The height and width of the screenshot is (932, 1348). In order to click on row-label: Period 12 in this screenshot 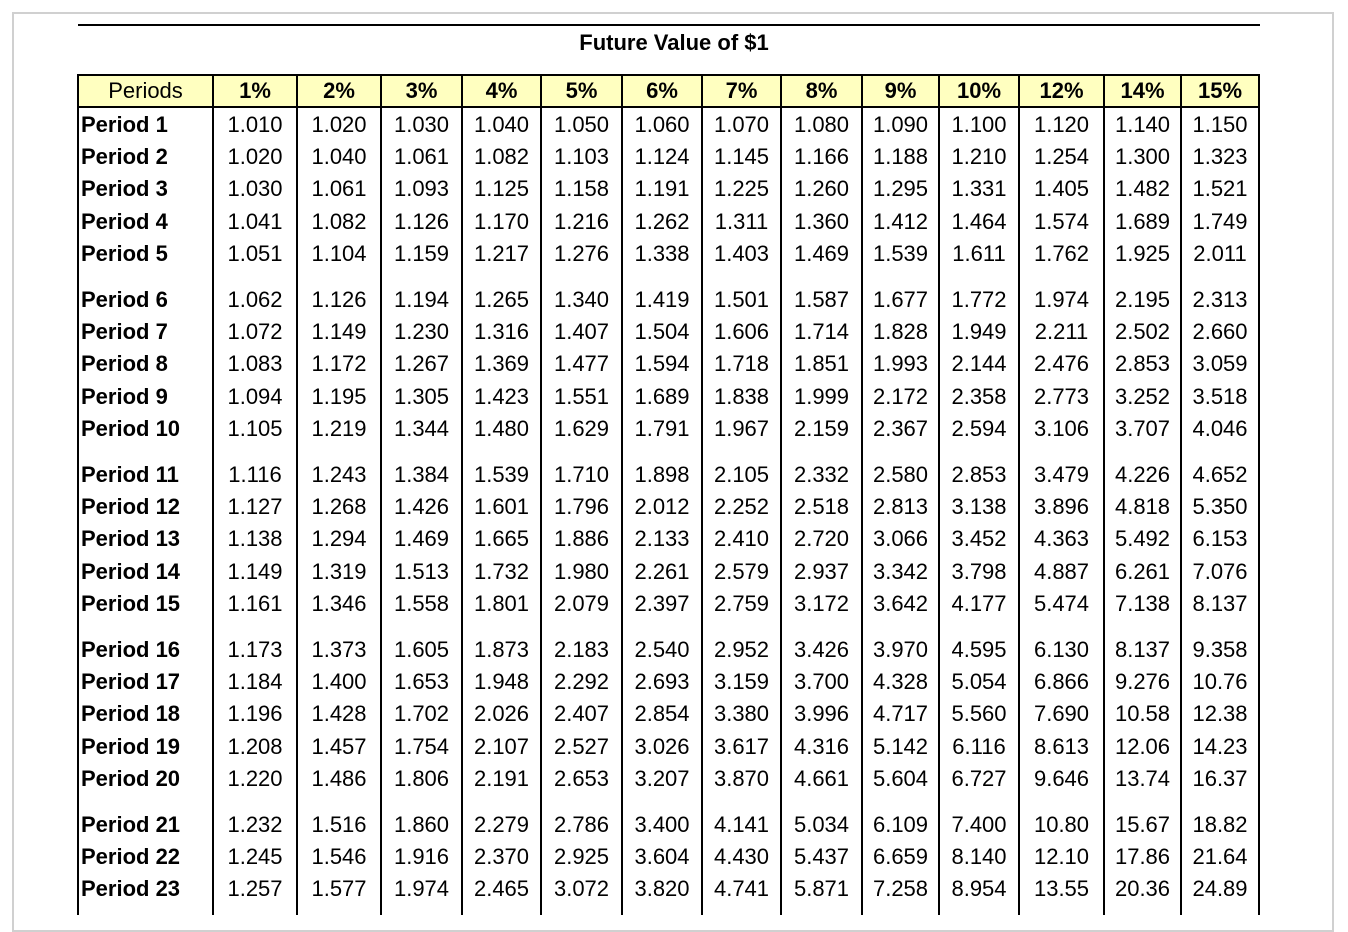, I will do `click(131, 507)`.